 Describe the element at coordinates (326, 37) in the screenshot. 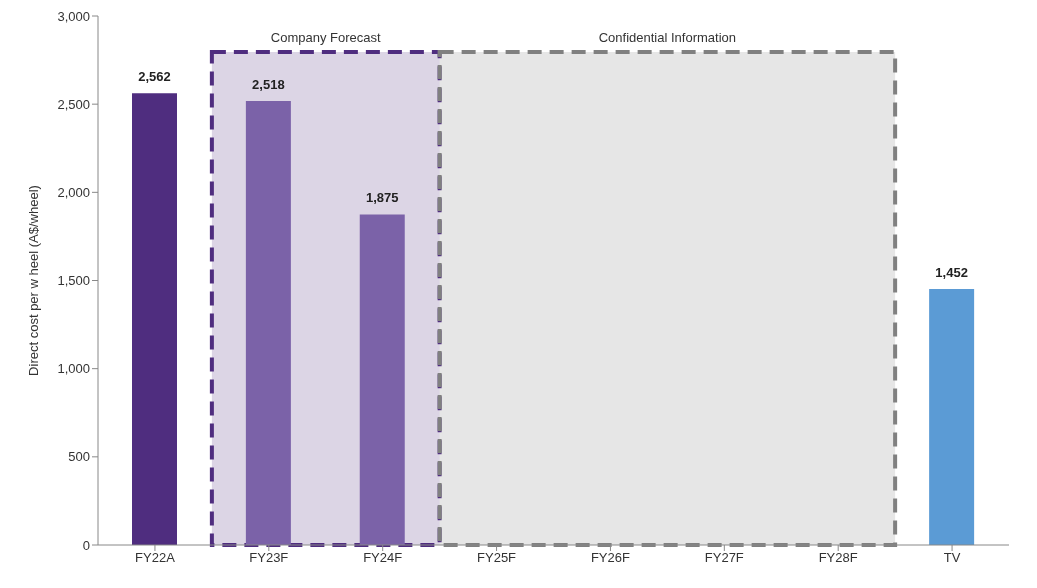

I see `band-label: Company Forecast` at that location.